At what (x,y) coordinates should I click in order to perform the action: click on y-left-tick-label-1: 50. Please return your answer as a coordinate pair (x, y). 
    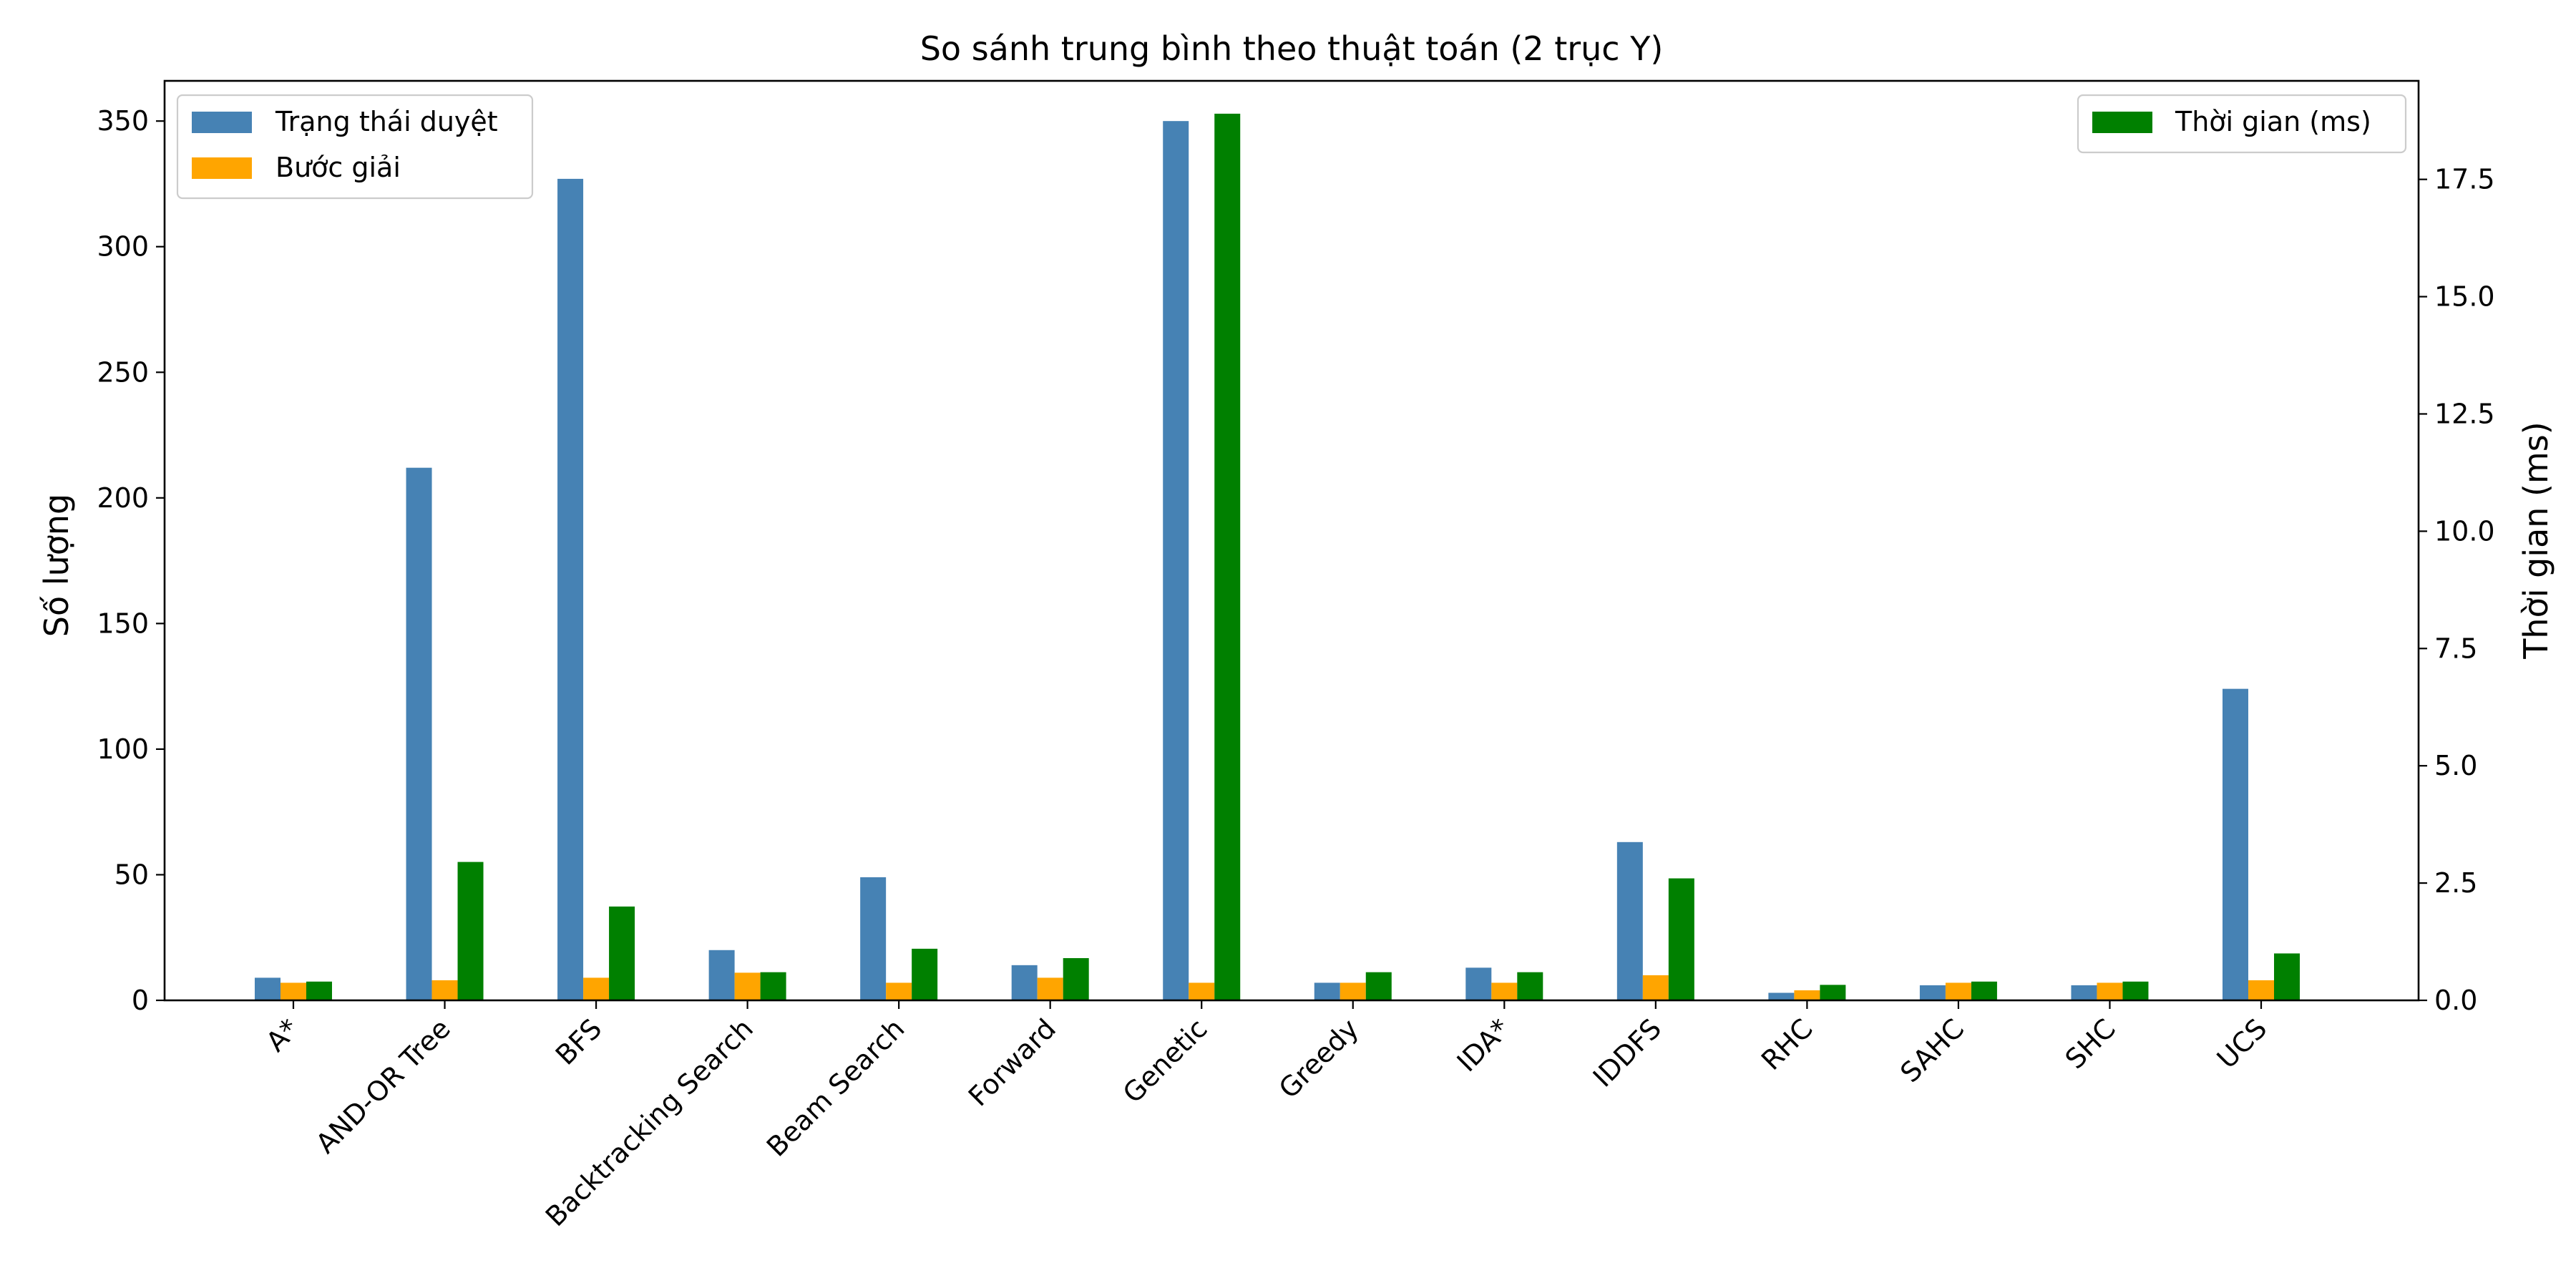
    Looking at the image, I should click on (131, 875).